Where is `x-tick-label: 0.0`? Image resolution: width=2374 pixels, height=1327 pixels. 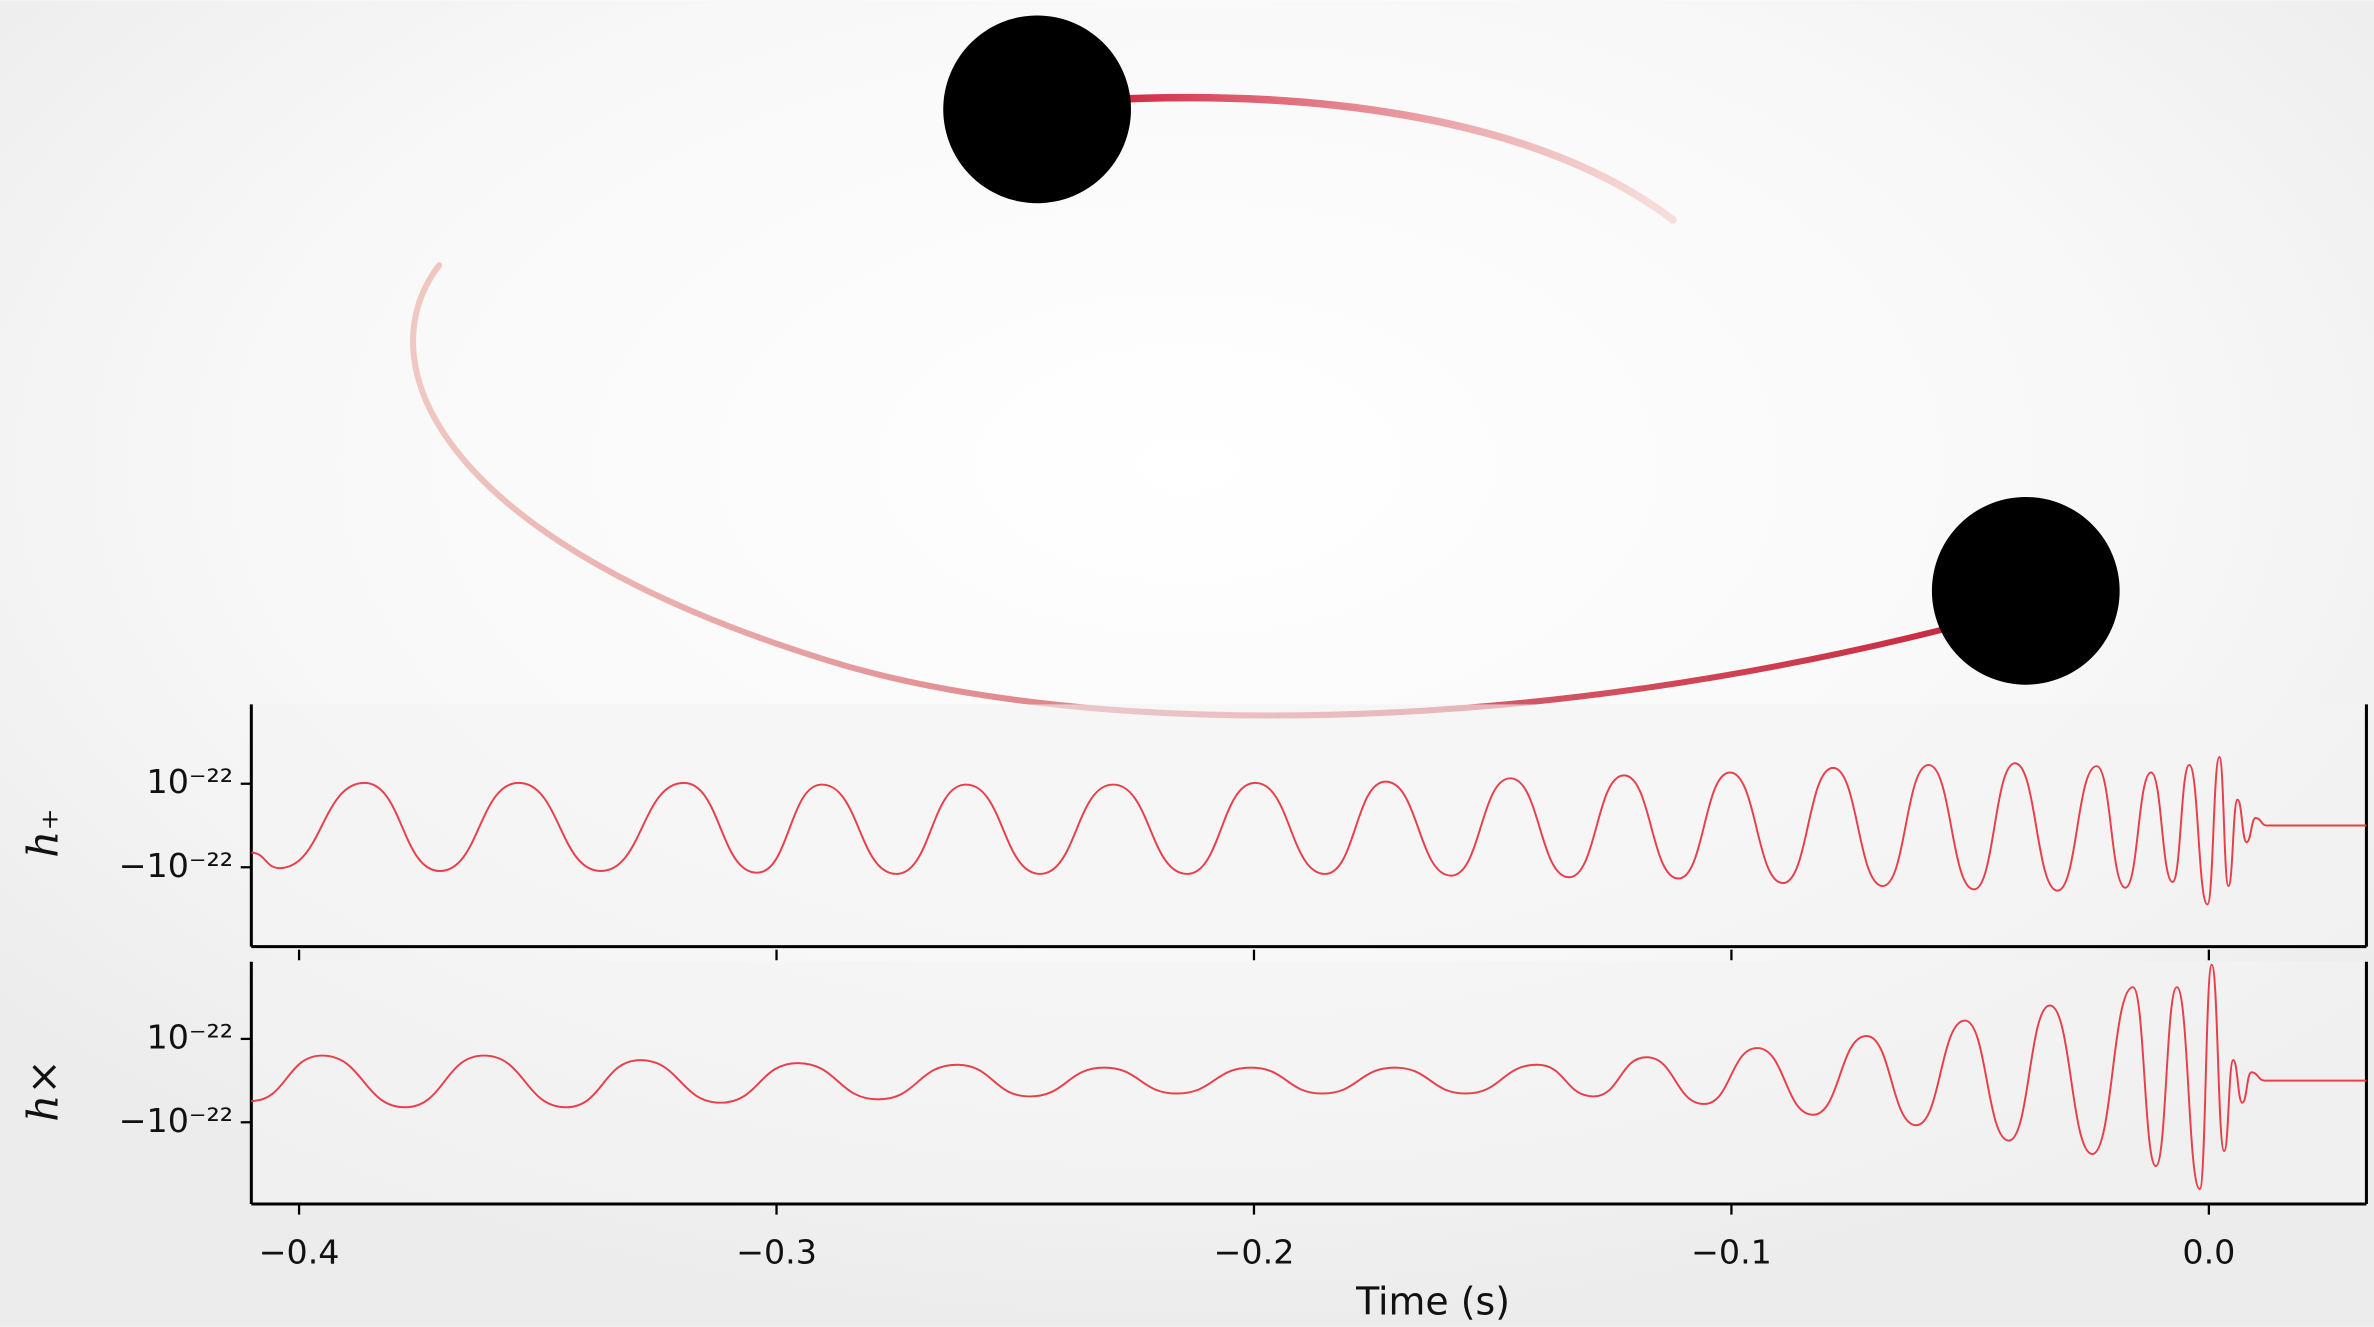 x-tick-label: 0.0 is located at coordinates (2208, 1251).